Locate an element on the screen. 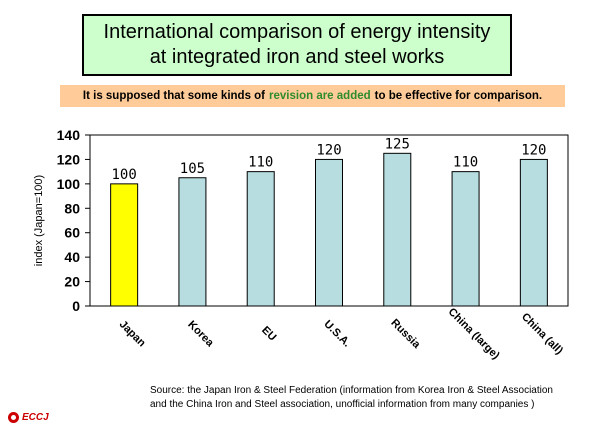 The width and height of the screenshot is (593, 435). bar-value-label: 105 is located at coordinates (192, 169).